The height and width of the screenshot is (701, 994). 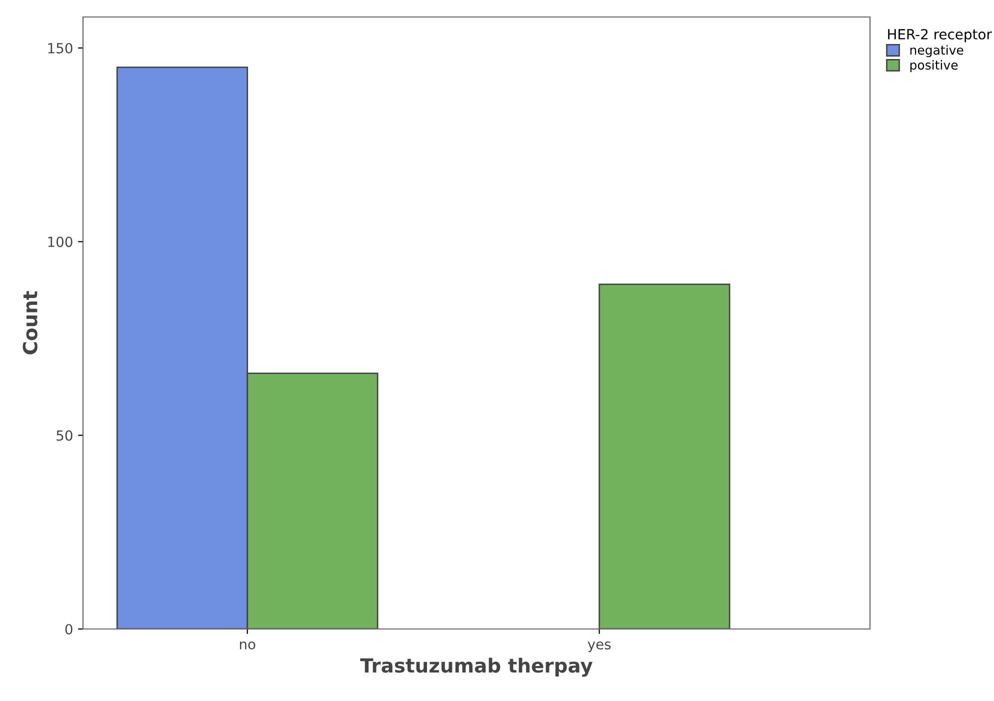 What do you see at coordinates (60, 48) in the screenshot?
I see `y-tick-label: 150` at bounding box center [60, 48].